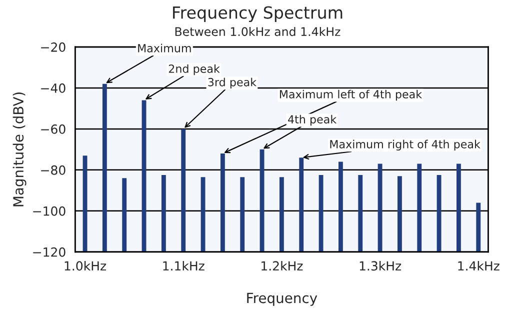 The image size is (515, 311). Describe the element at coordinates (49, 211) in the screenshot. I see `y-tick-label: −100` at that location.